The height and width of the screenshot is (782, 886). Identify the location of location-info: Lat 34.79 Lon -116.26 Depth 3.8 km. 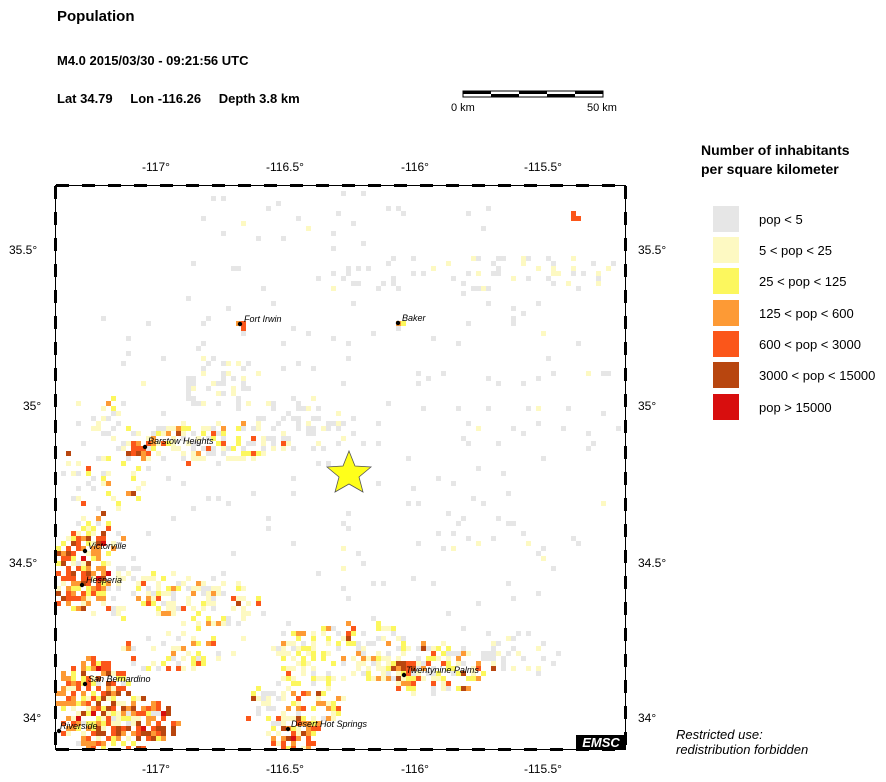
(185, 98).